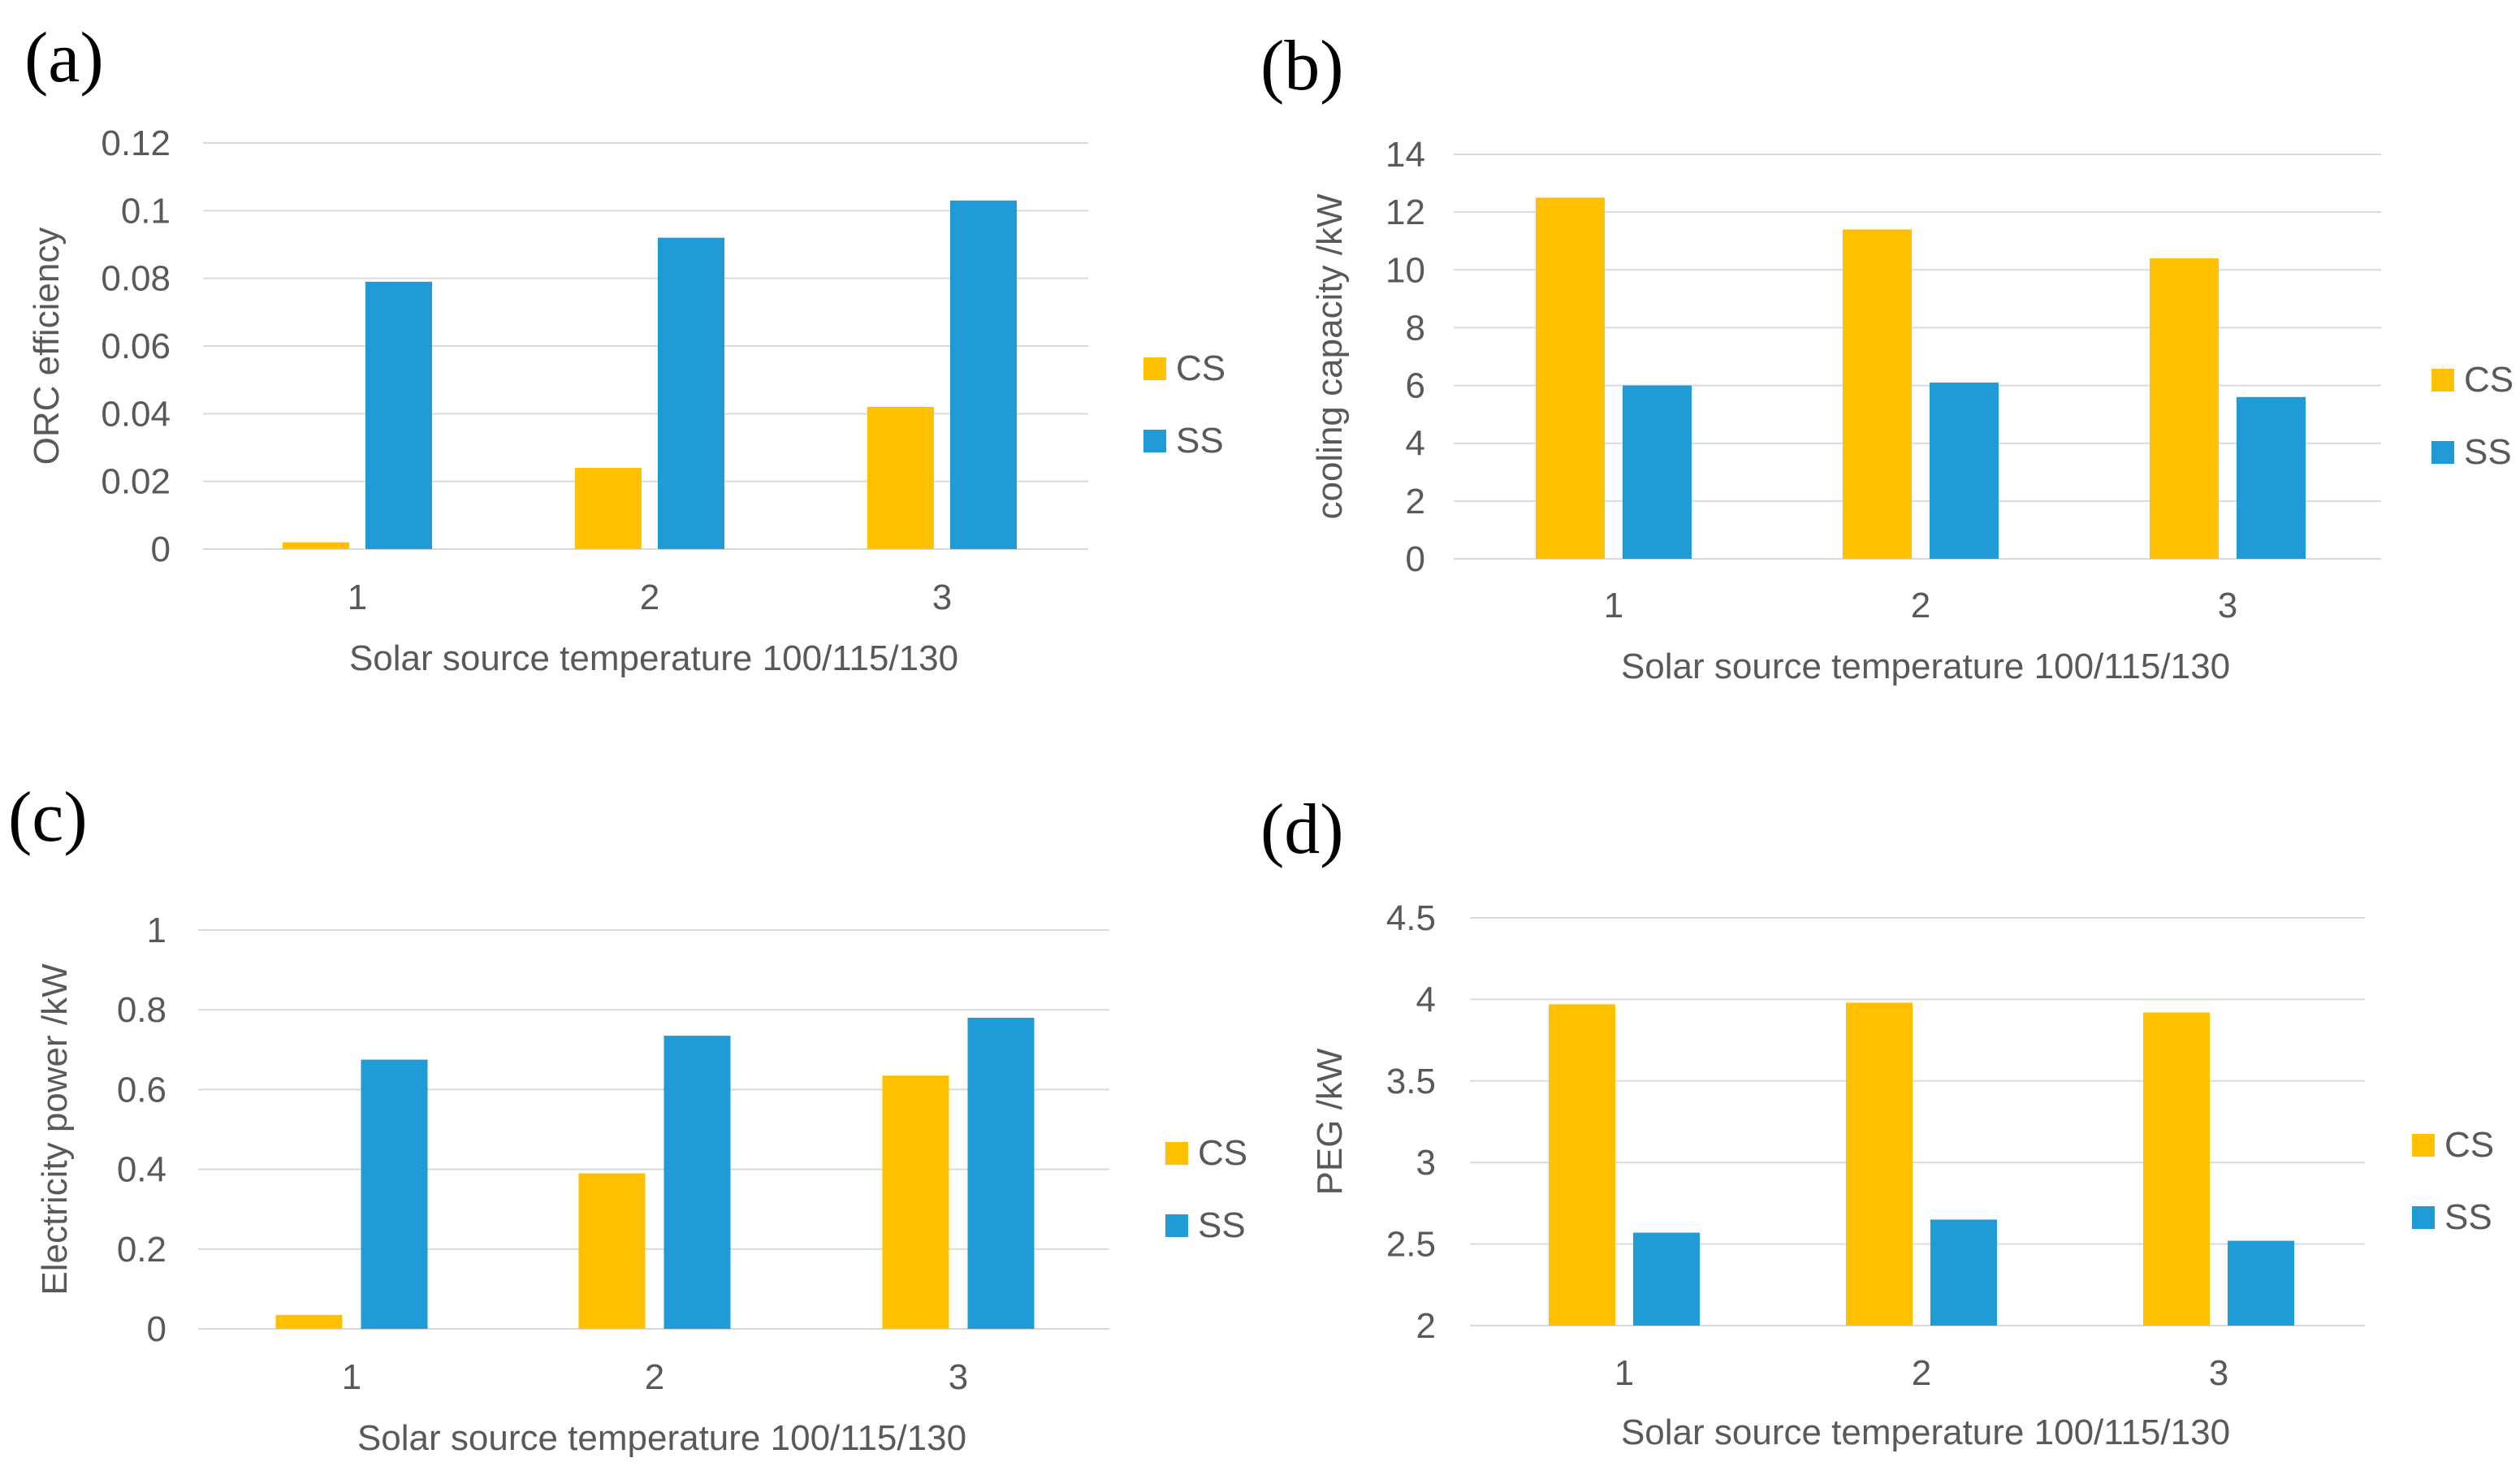 Image resolution: width=2520 pixels, height=1471 pixels. I want to click on y-tick-label: 0.08, so click(136, 279).